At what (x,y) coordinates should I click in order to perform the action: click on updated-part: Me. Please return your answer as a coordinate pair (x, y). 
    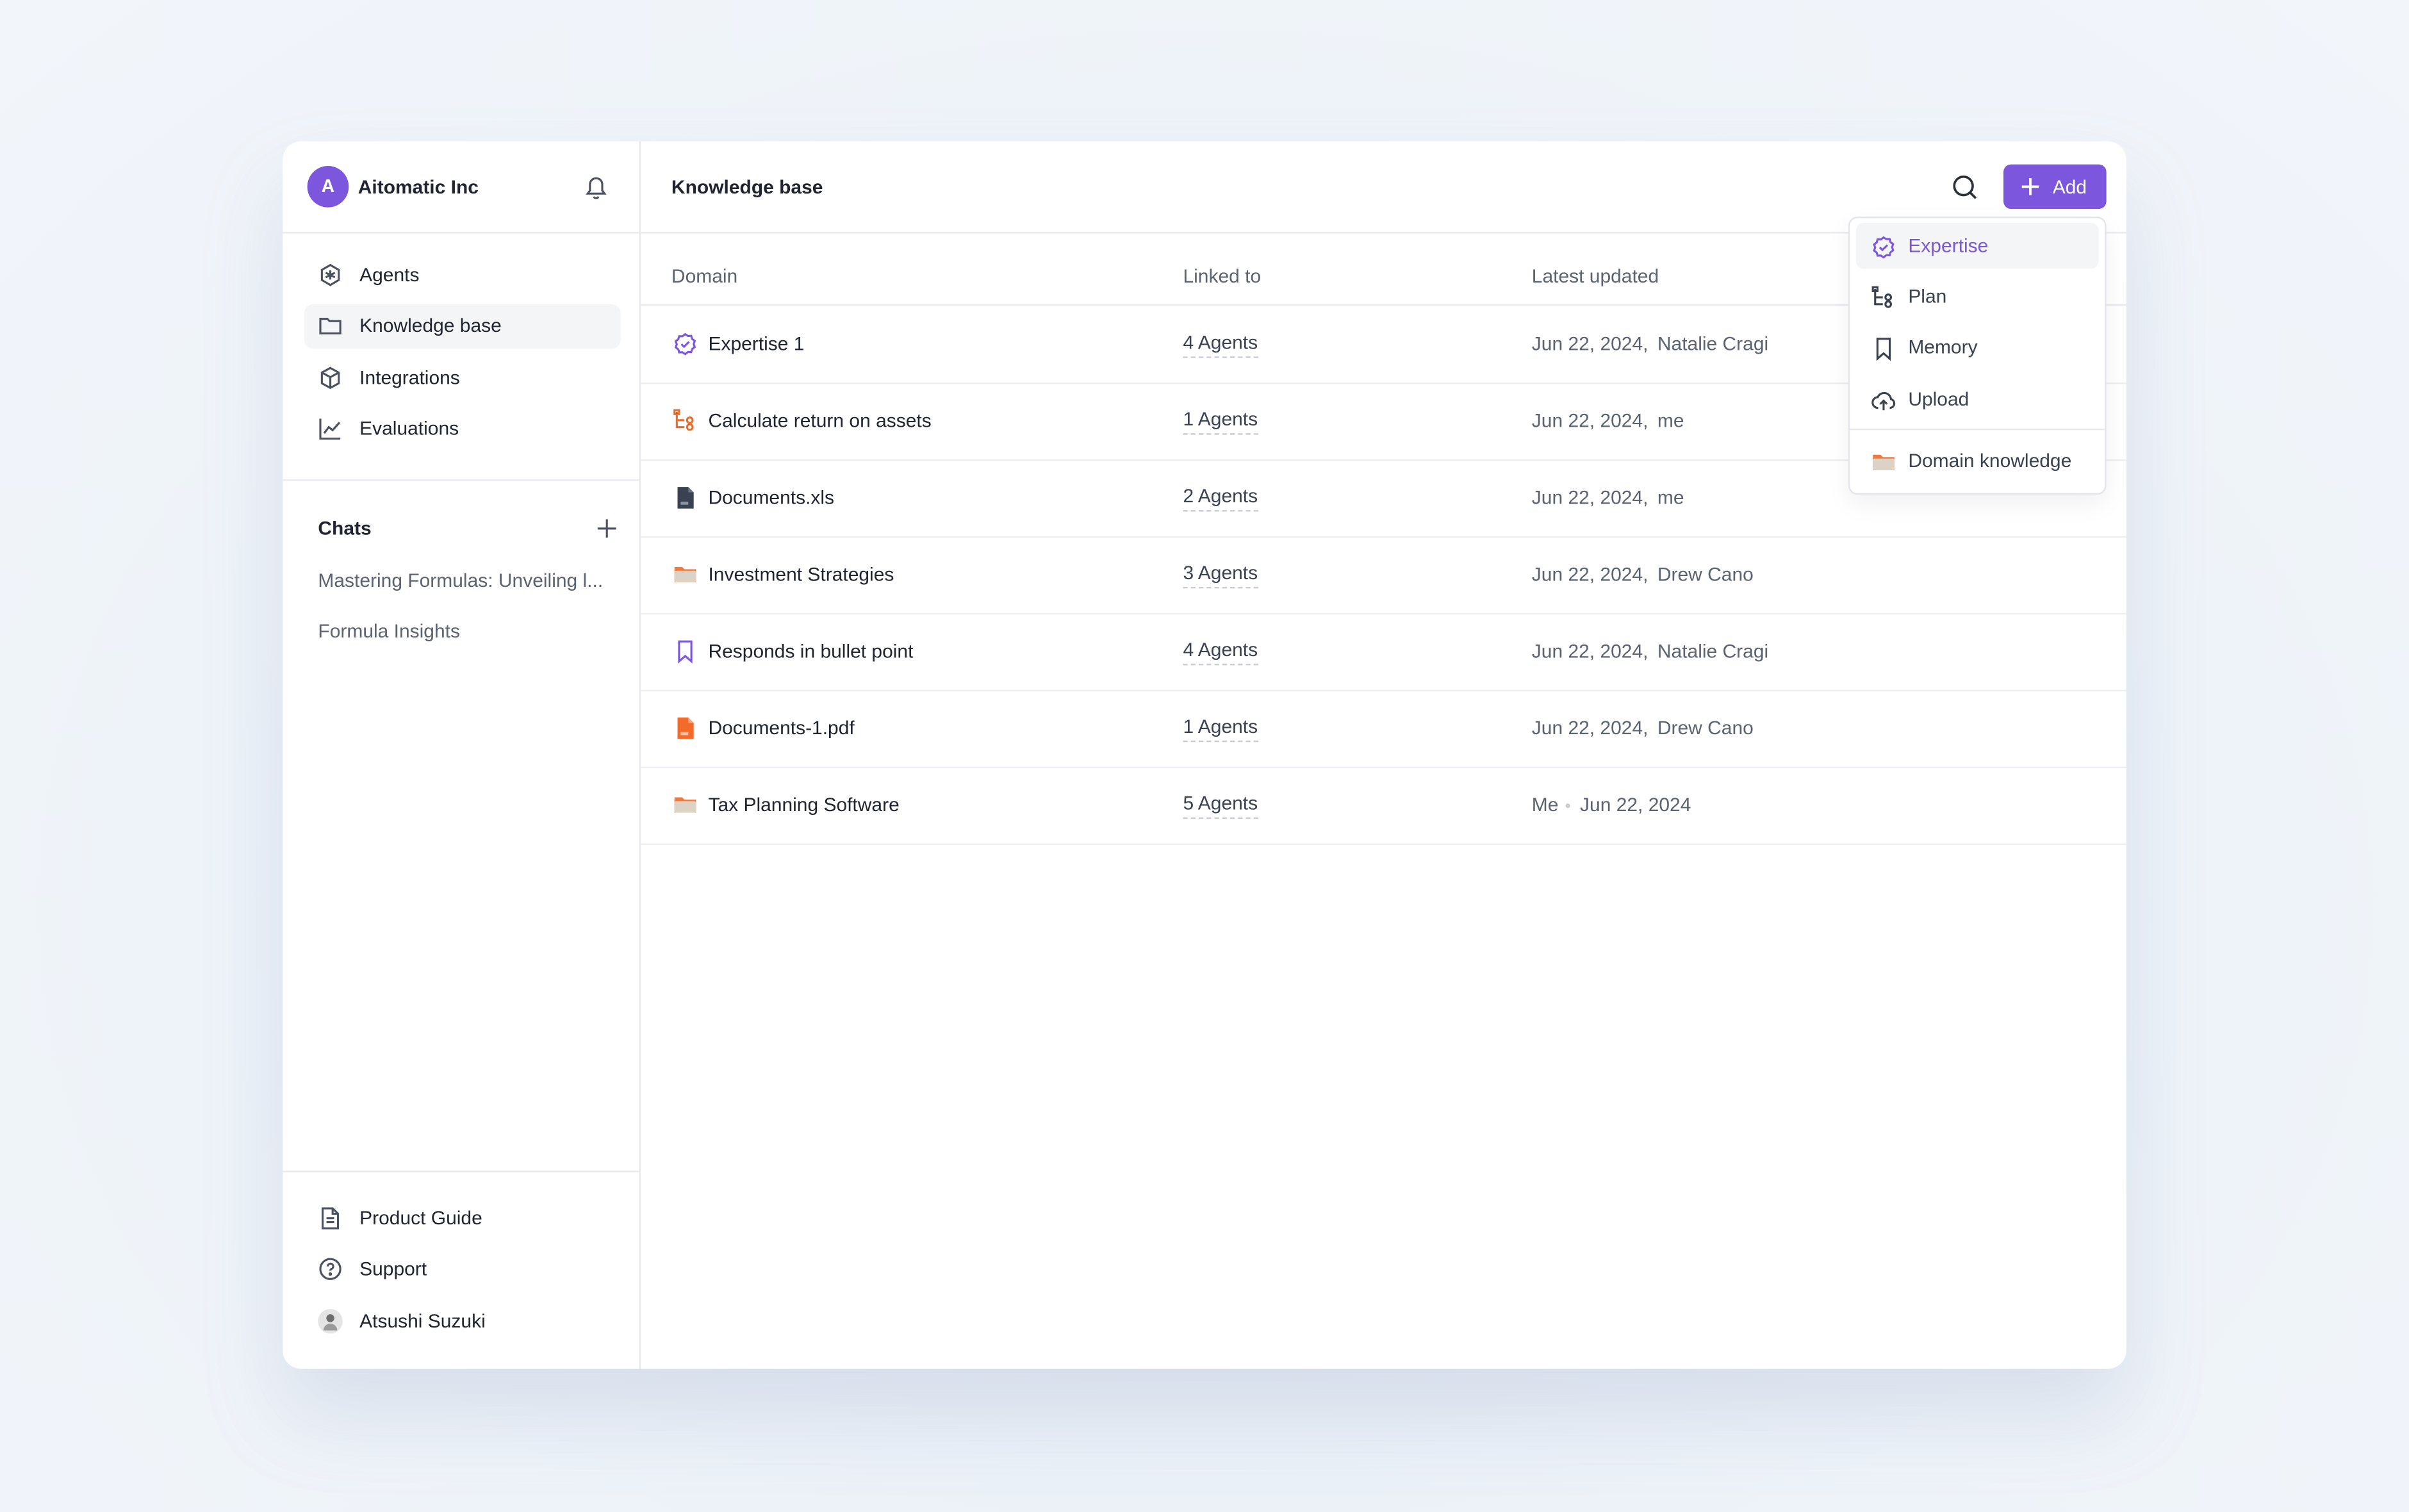
    Looking at the image, I should click on (1545, 805).